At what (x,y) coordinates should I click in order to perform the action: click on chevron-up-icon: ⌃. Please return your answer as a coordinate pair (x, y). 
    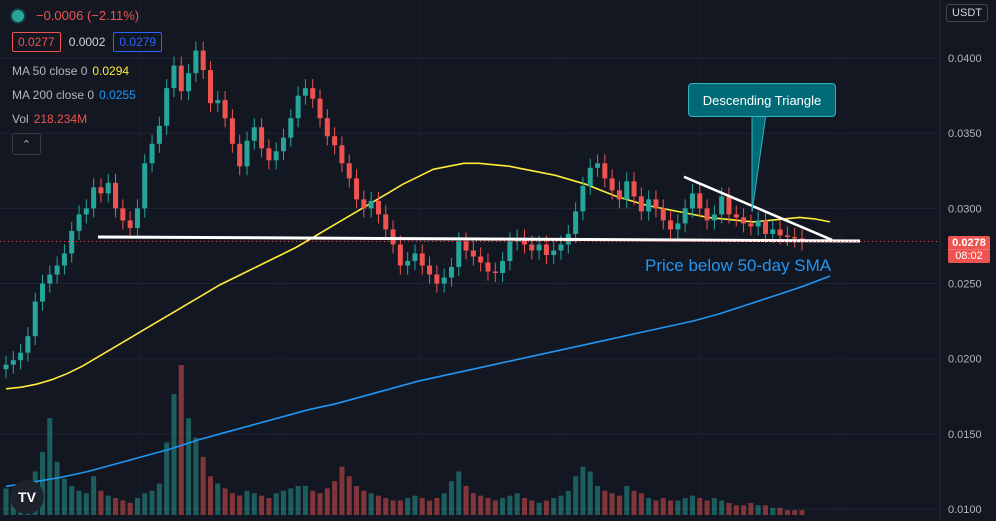
    Looking at the image, I should click on (26, 144).